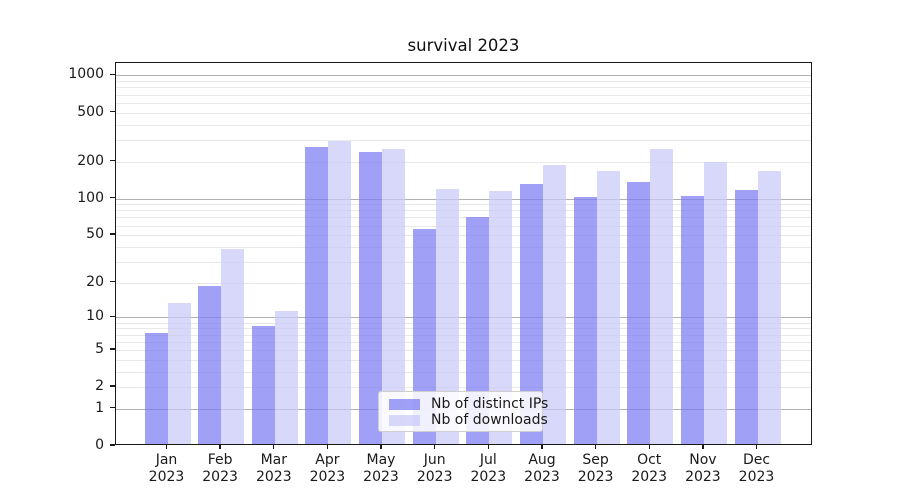 This screenshot has width=900, height=500. What do you see at coordinates (220, 468) in the screenshot?
I see `x-tick-label: Feb 2023` at bounding box center [220, 468].